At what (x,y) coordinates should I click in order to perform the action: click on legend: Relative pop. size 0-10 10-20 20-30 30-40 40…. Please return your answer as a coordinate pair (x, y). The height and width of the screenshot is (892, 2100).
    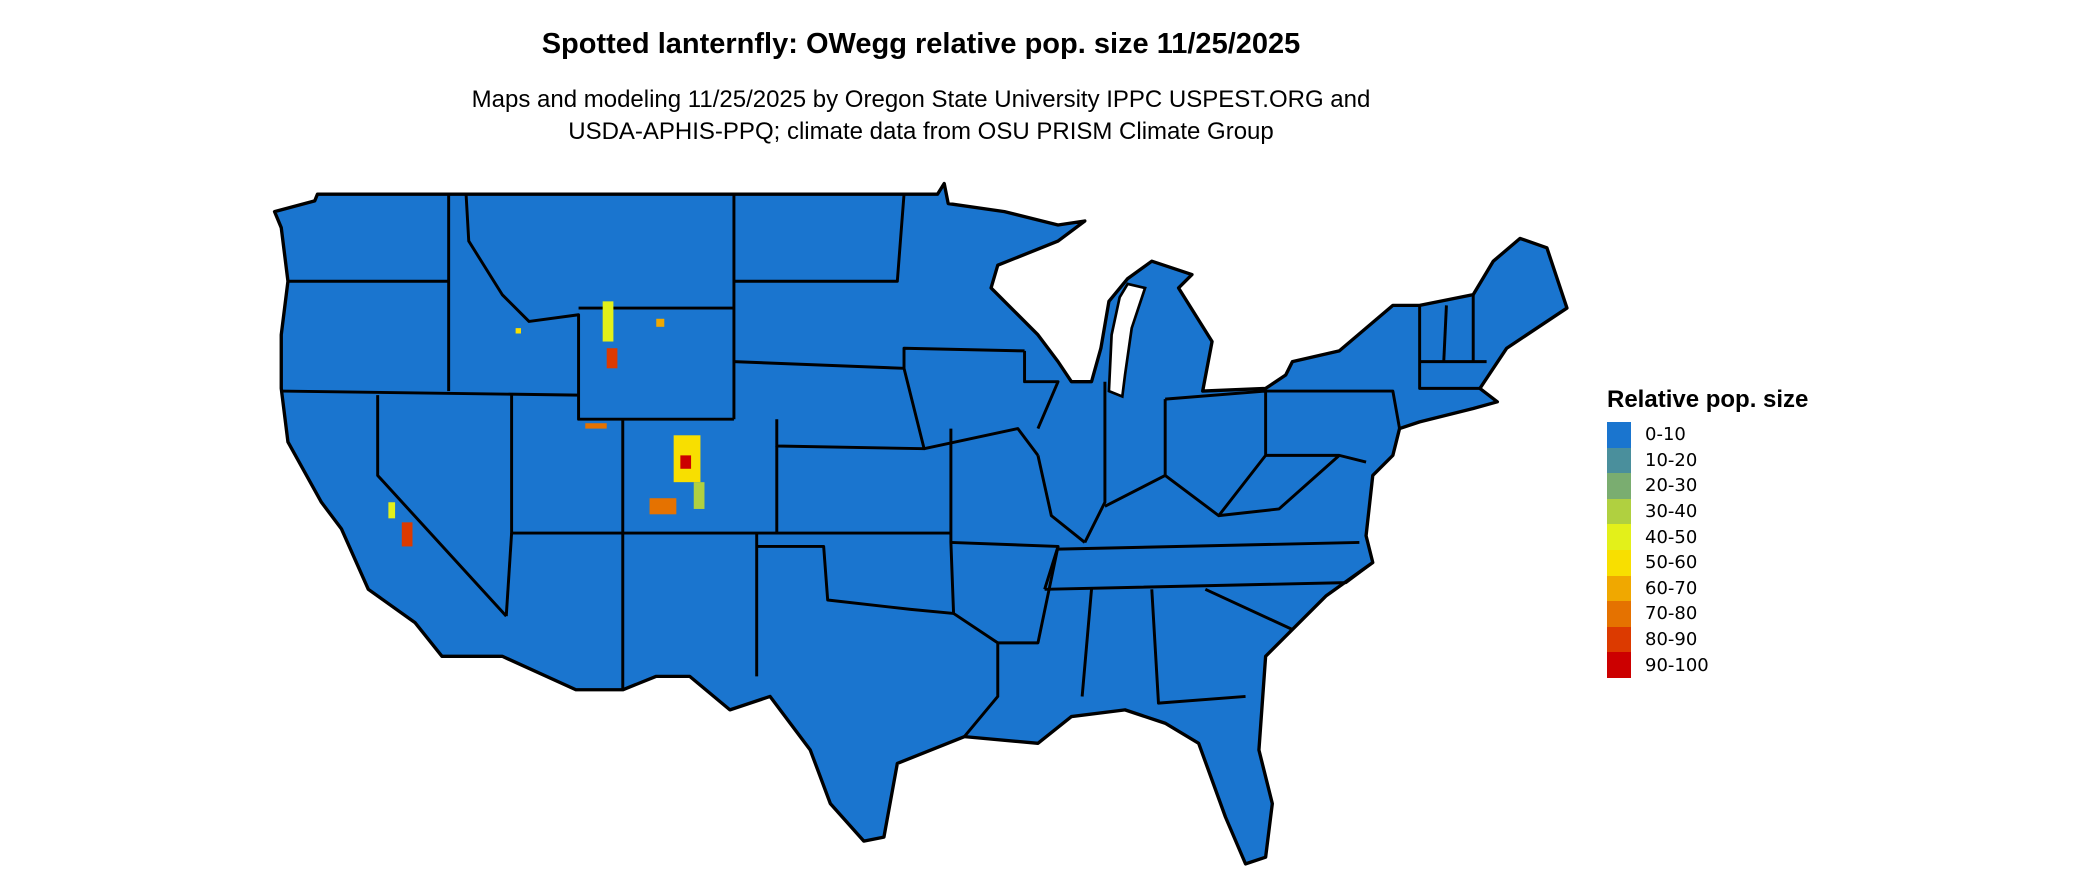
    Looking at the image, I should click on (1707, 532).